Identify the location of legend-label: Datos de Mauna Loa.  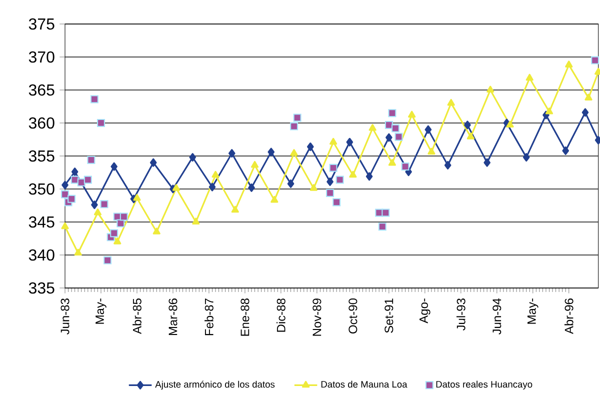
(364, 384).